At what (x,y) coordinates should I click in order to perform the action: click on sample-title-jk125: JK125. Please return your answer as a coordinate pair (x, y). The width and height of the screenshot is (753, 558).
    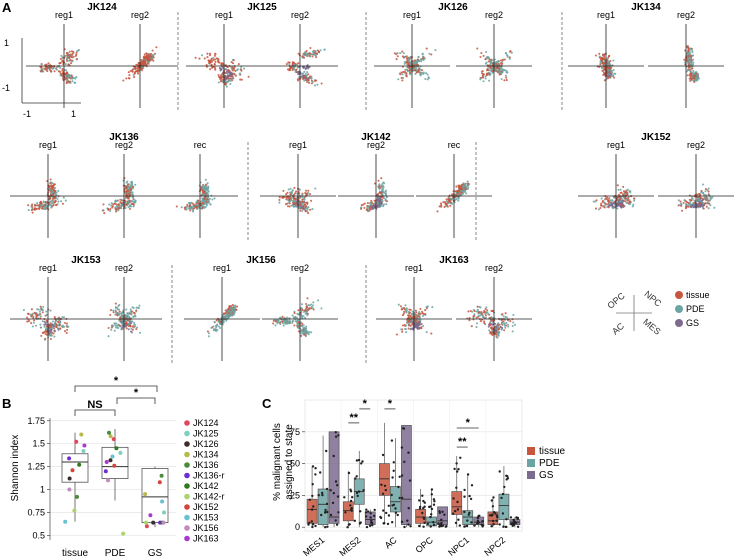
    Looking at the image, I should click on (262, 7).